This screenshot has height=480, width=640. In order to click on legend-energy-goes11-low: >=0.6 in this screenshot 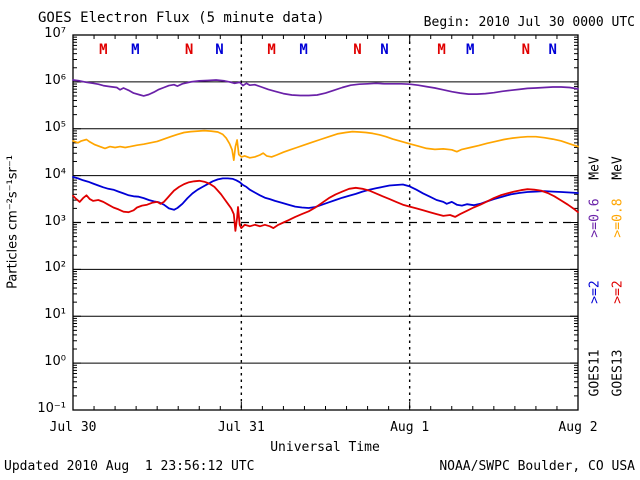, I will do `click(595, 218)`.